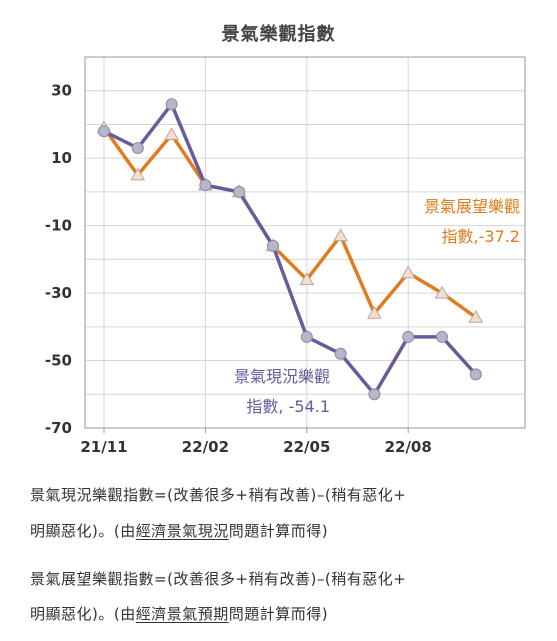 This screenshot has width=557, height=641. I want to click on definition-note-current-line2: 明顯惡化)。(由經濟景氣現況問題計算而得), so click(179, 530).